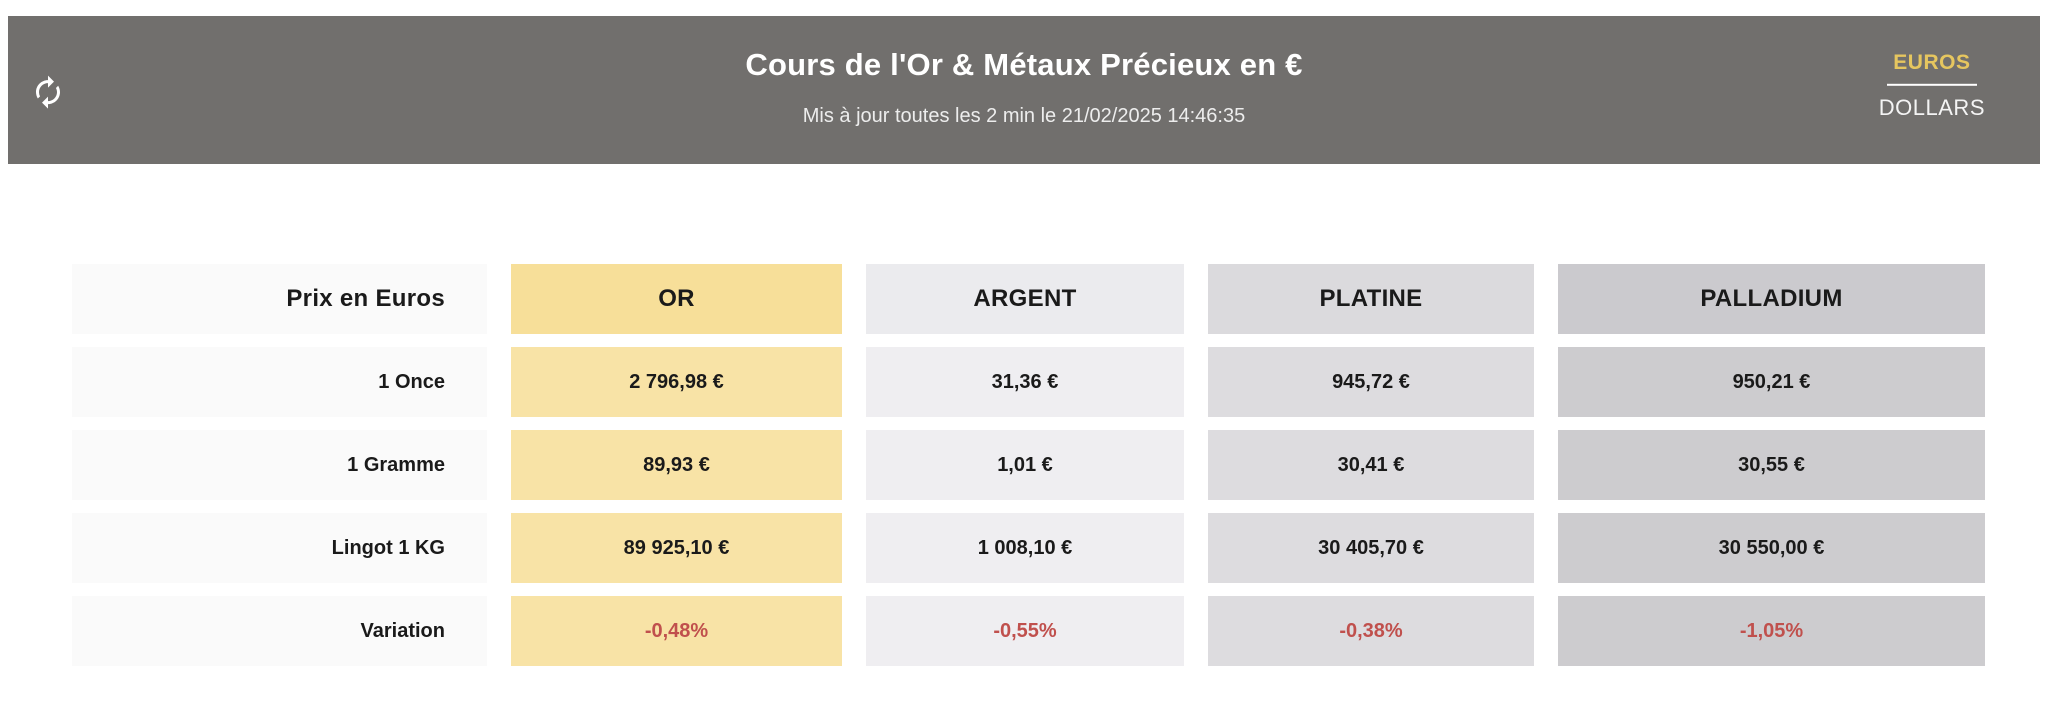 Image resolution: width=2048 pixels, height=709 pixels. I want to click on cell-platine-1-gramme: 30,41 €, so click(1371, 465).